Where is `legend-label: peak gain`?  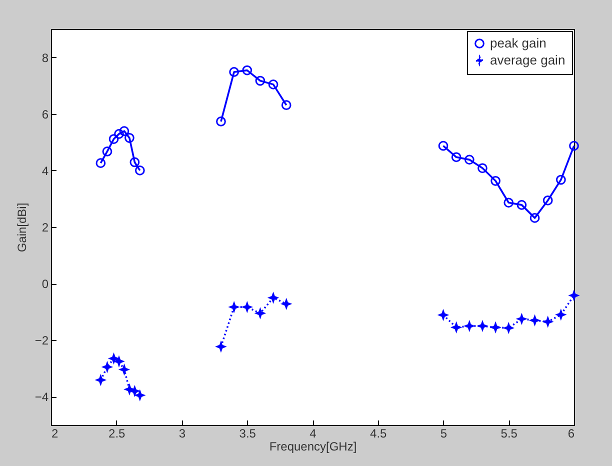 legend-label: peak gain is located at coordinates (518, 43).